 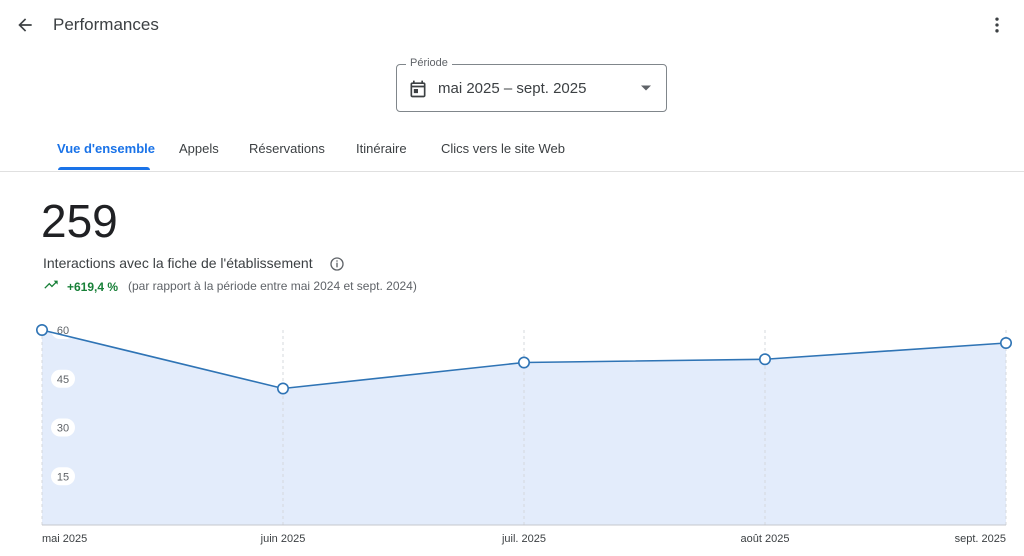 I want to click on back-button, so click(x=25, y=25).